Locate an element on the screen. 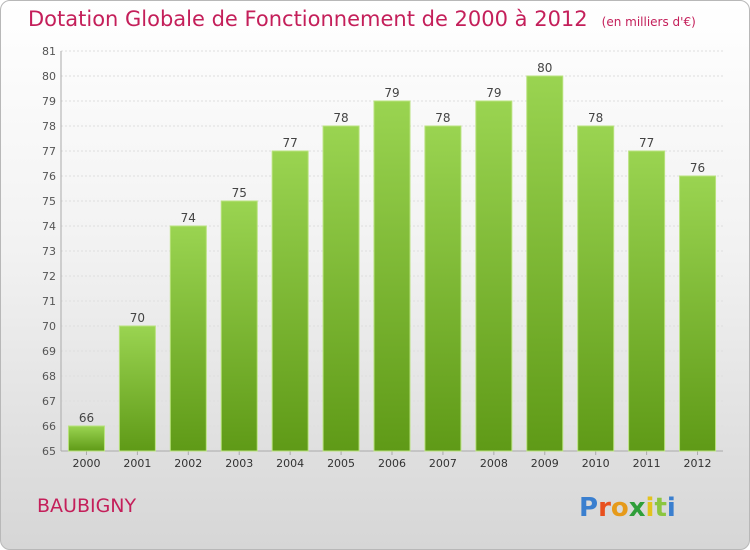 The image size is (750, 550). x-tick-label: 2002 is located at coordinates (188, 463).